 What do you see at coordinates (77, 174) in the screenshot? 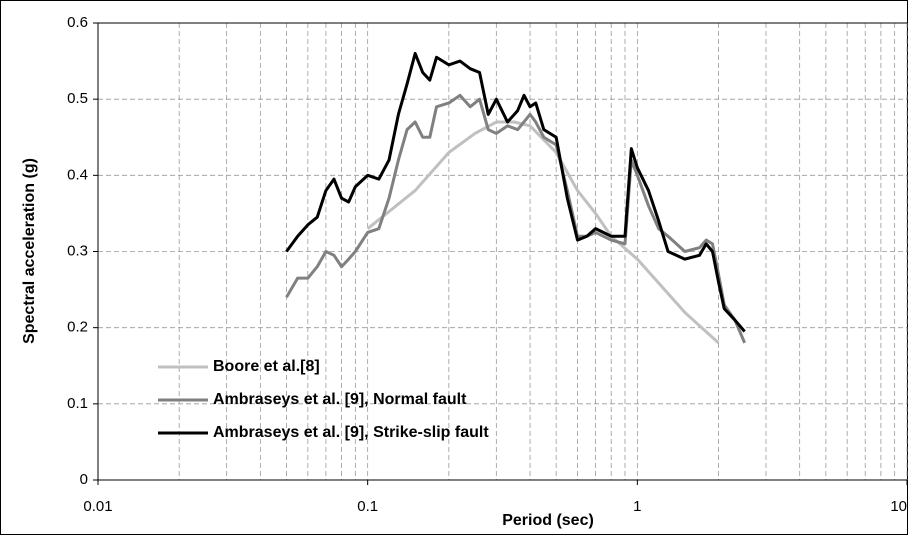
I see `y-tick-label: 0.4` at bounding box center [77, 174].